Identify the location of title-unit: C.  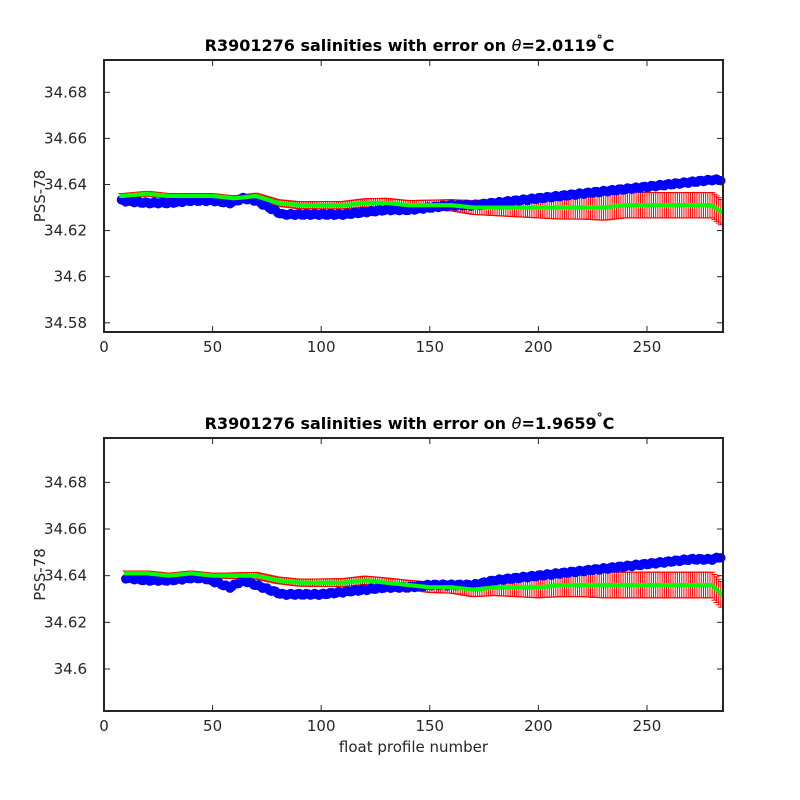
(609, 423).